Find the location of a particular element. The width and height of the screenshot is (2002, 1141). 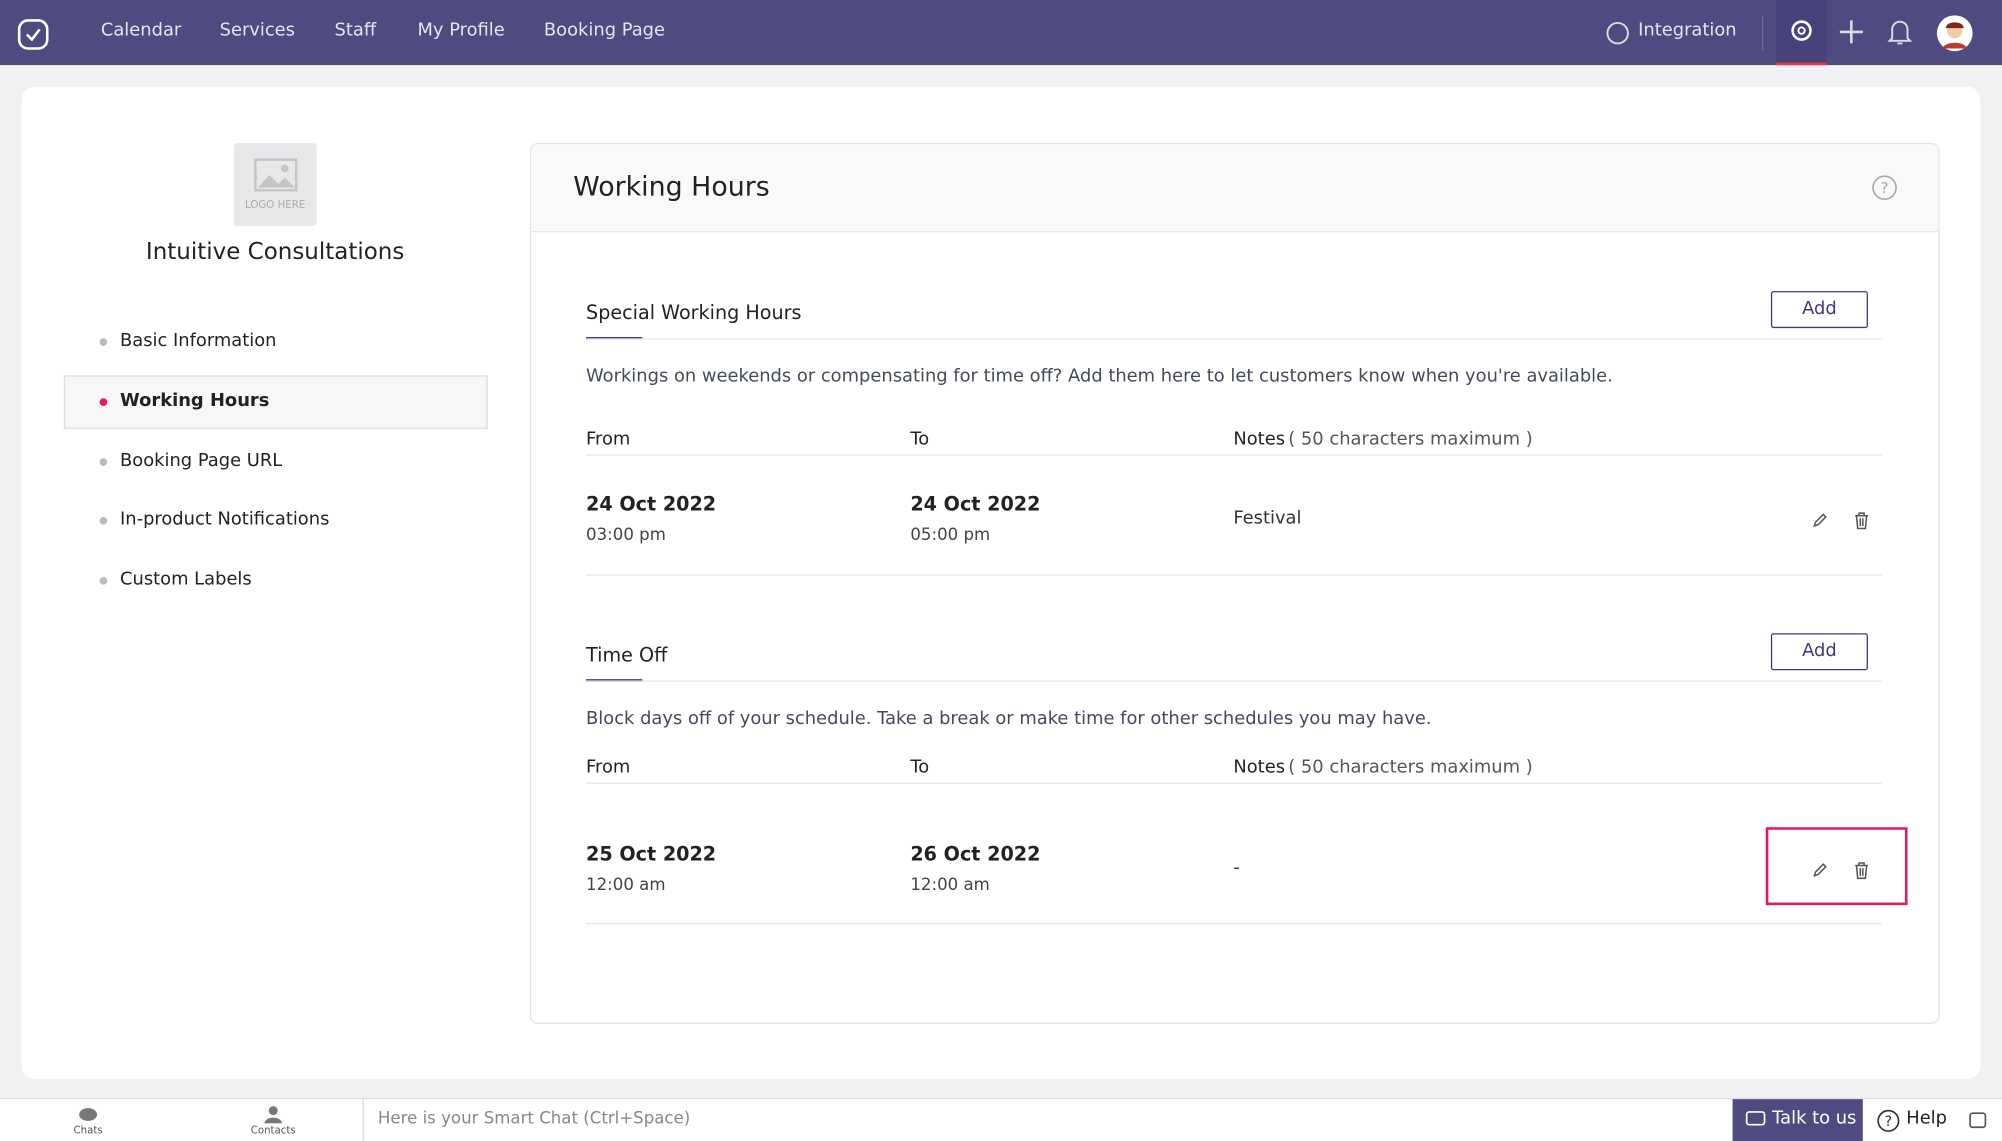

company-name: Intuitive Consultations is located at coordinates (275, 252).